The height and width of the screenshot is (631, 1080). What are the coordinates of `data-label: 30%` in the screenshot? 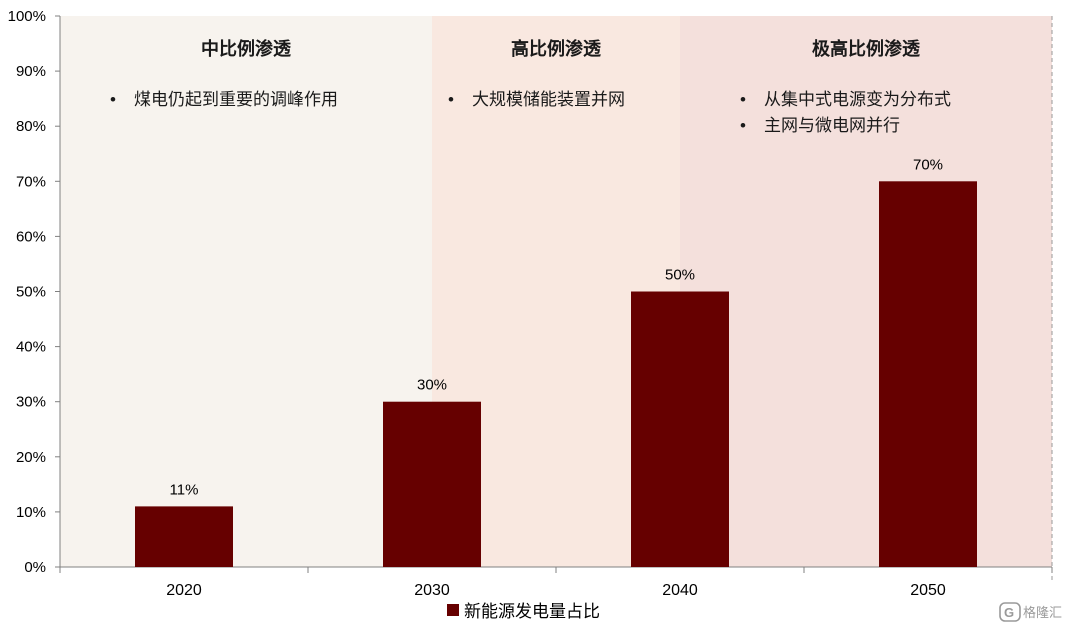 It's located at (432, 385).